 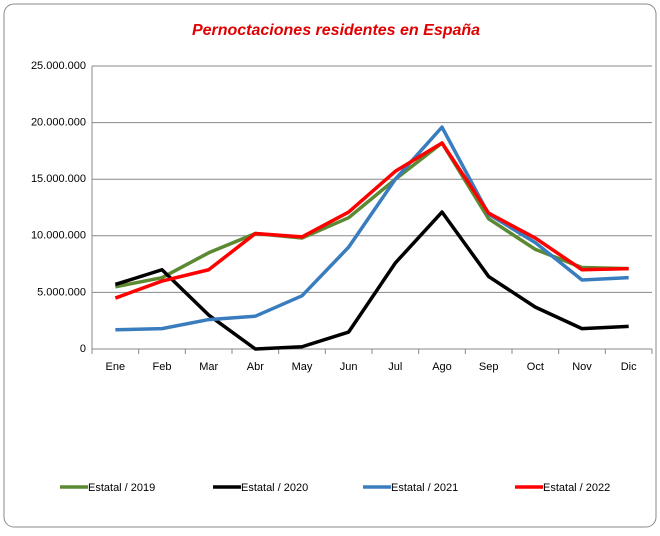 I want to click on x-tick-label: Ene, so click(x=116, y=367).